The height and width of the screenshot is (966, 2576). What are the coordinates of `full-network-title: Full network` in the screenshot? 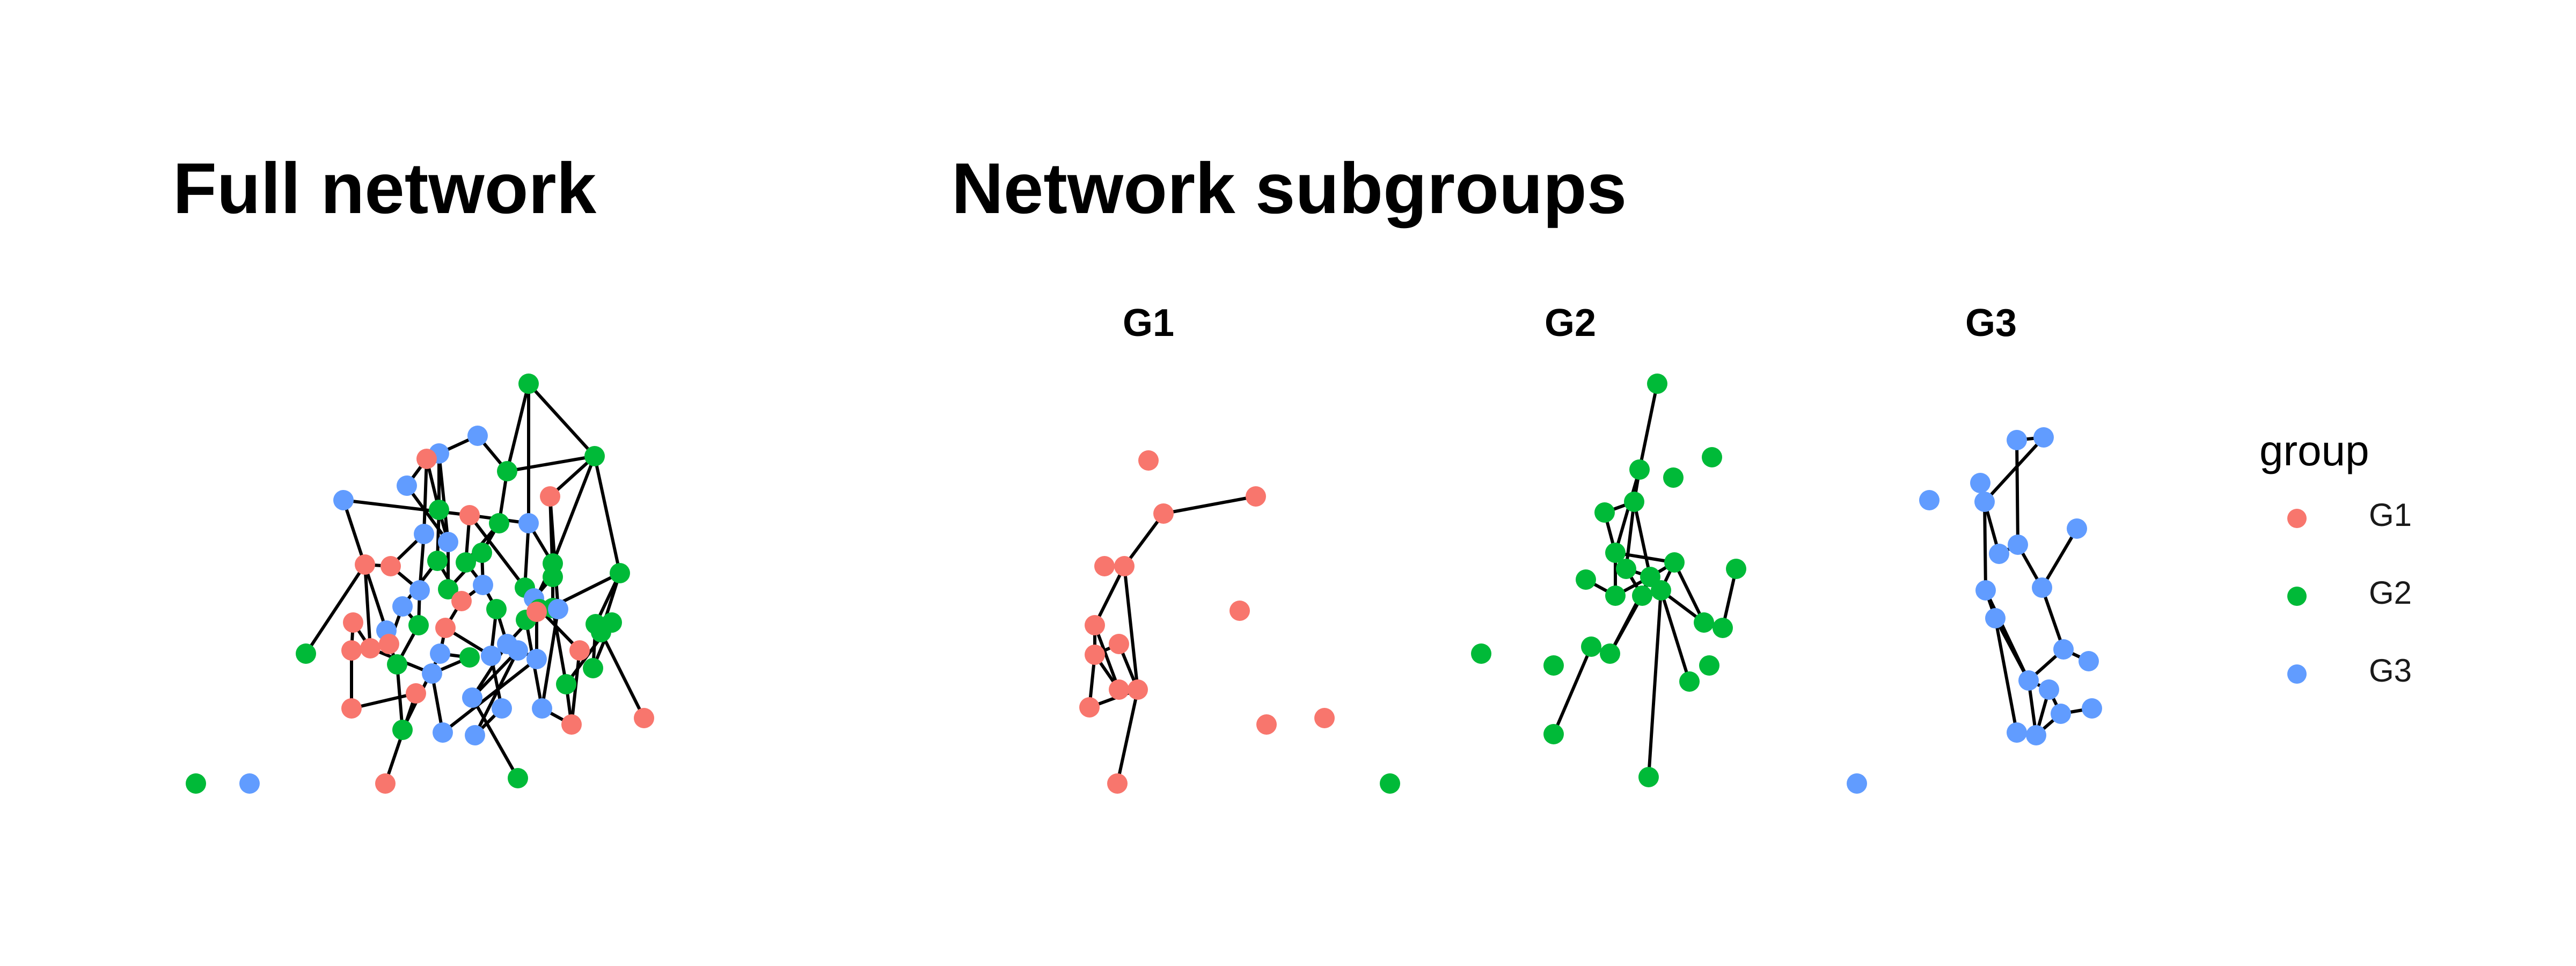 It's located at (385, 189).